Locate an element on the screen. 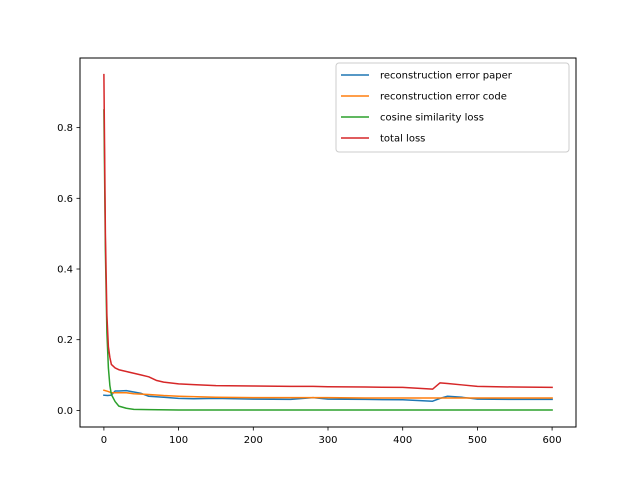 The image size is (640, 480). legend-label-1: reconstruction error code is located at coordinates (443, 97).